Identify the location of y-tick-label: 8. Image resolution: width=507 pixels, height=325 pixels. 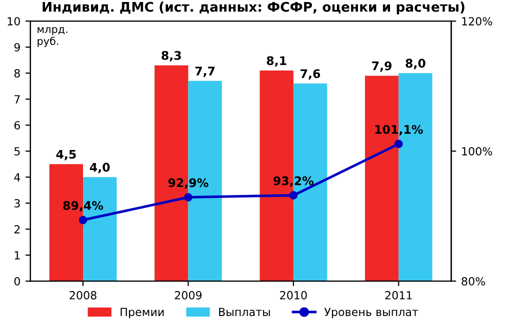
(17, 73).